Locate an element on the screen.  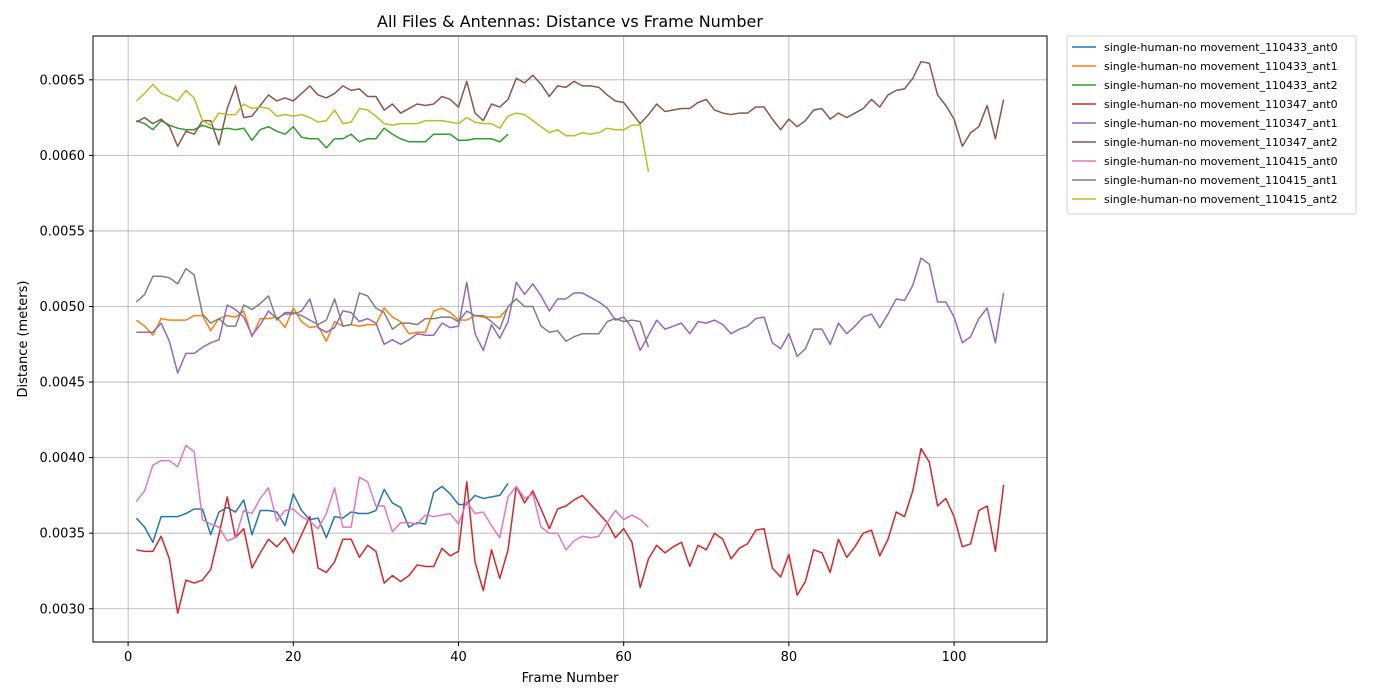
x-axis-title: Frame Number is located at coordinates (571, 678).